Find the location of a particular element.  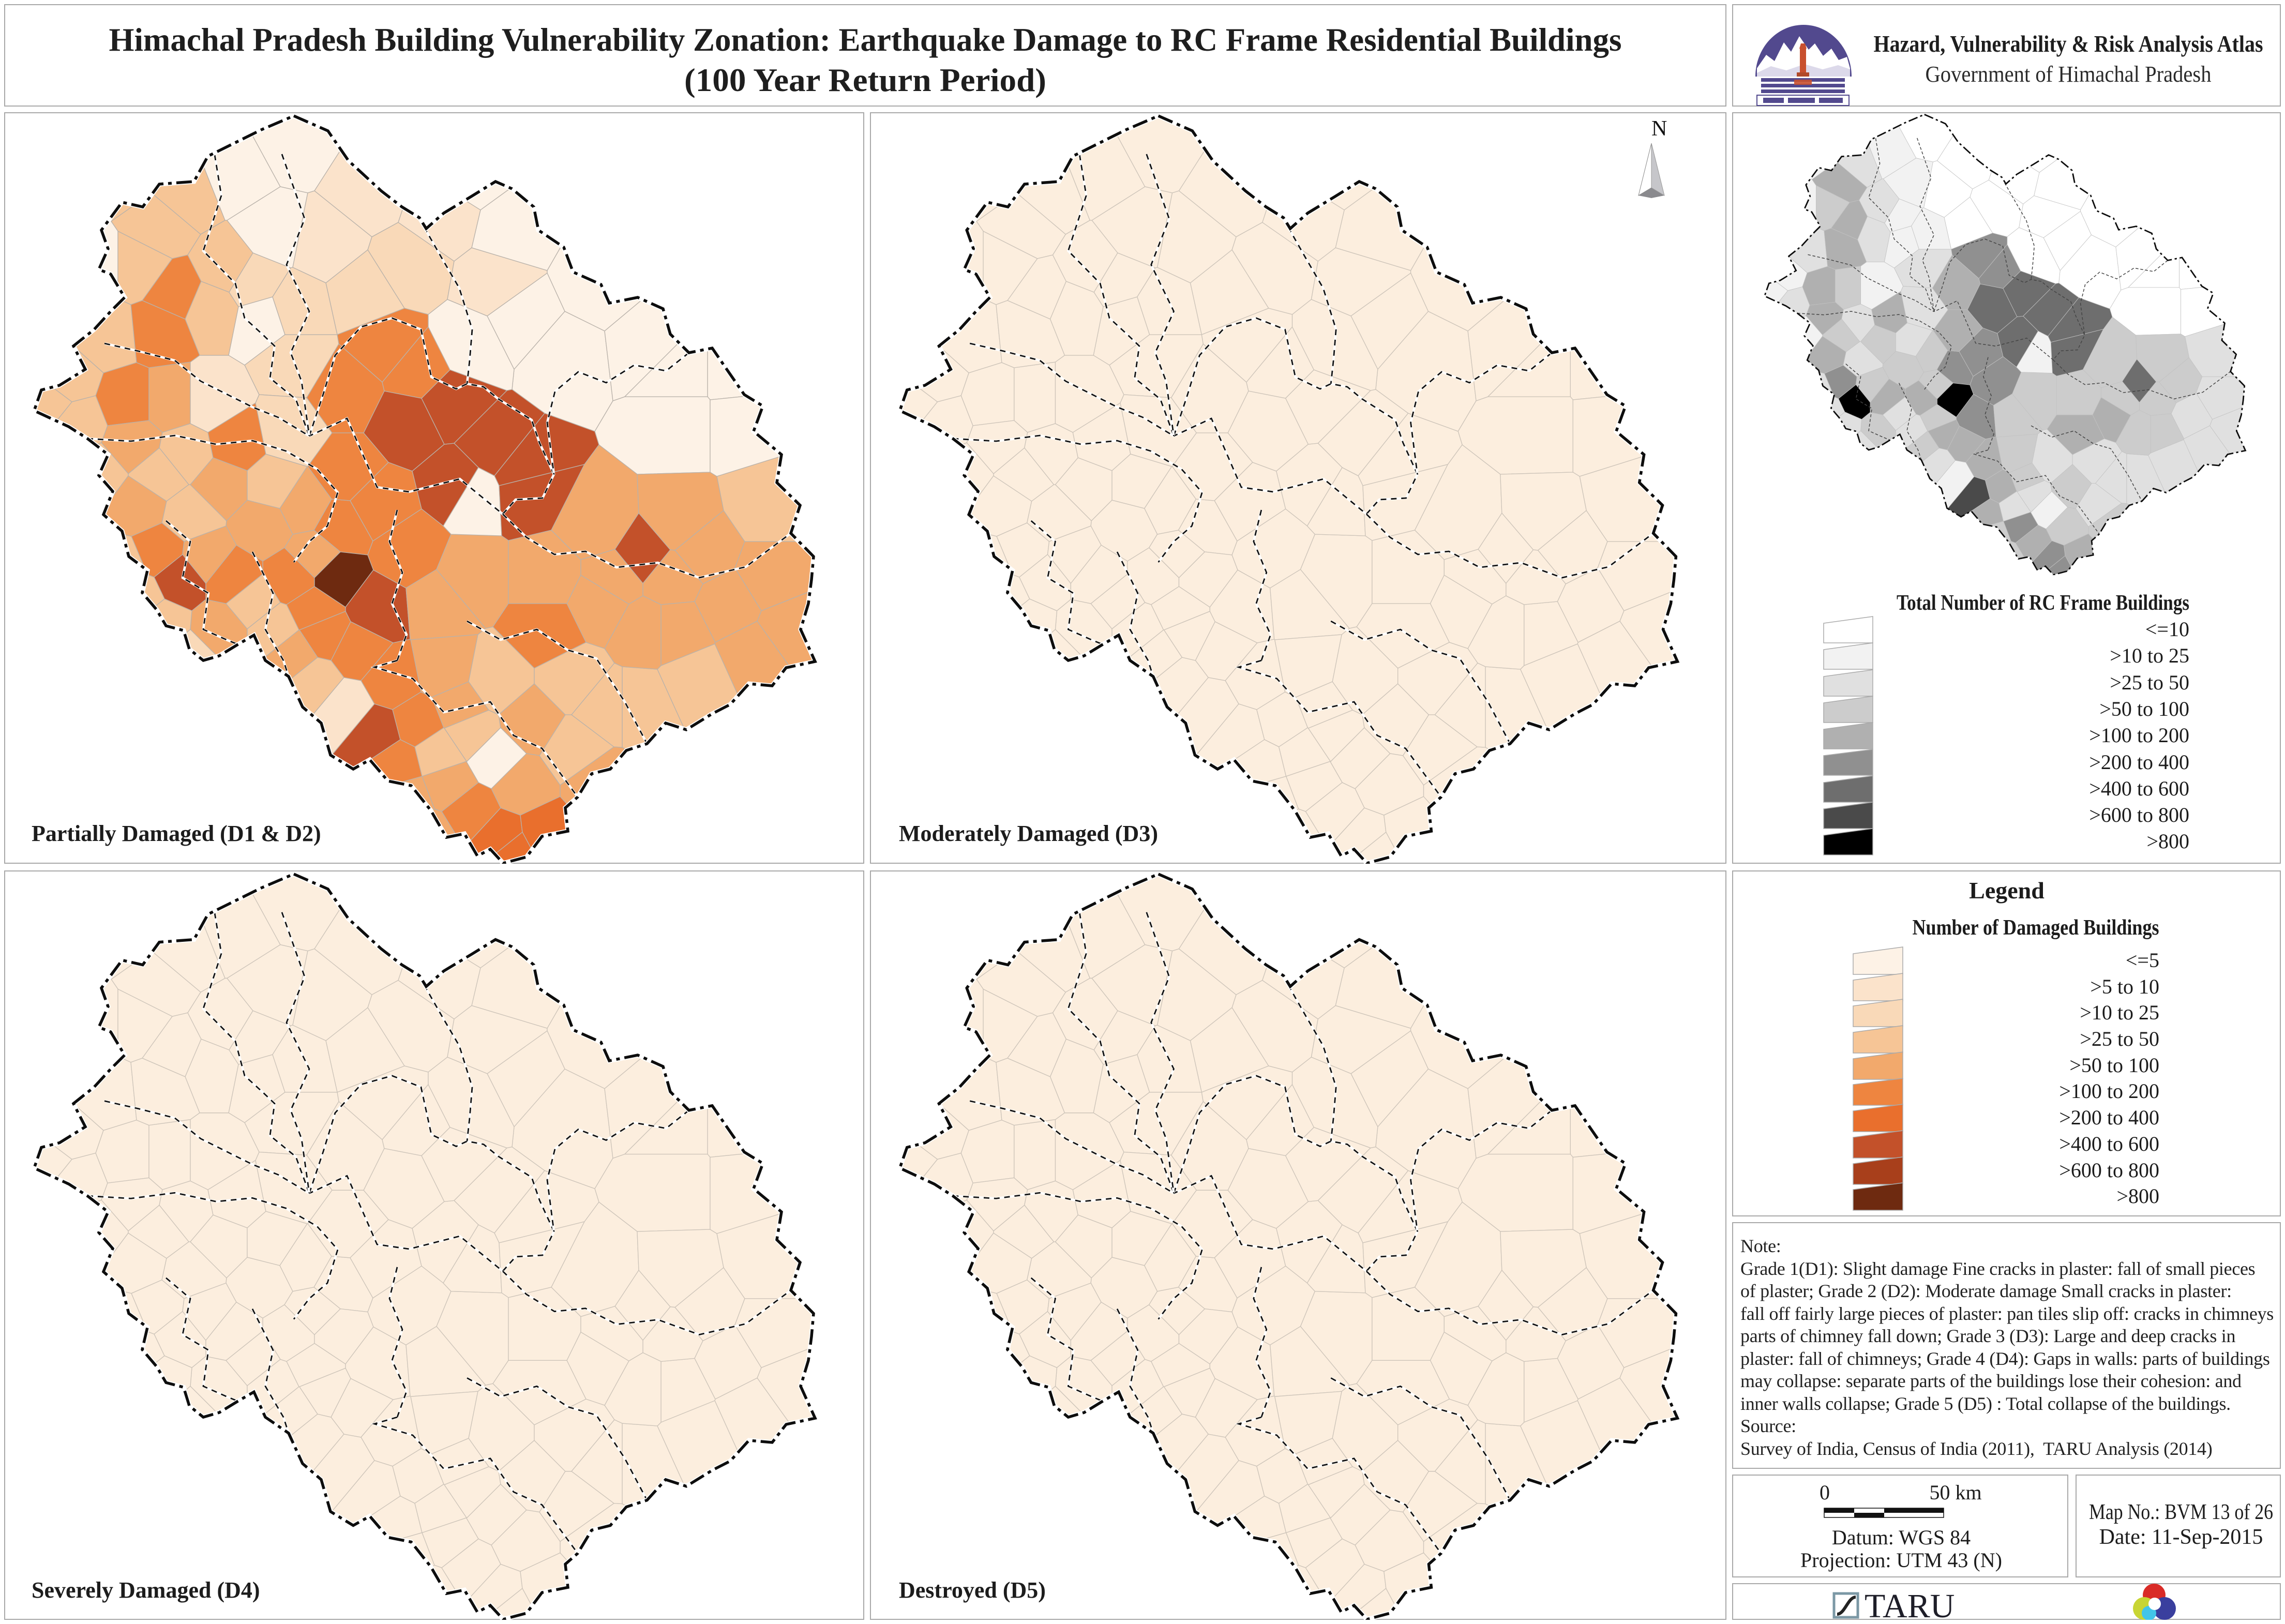

svg-text: Projection: UTM 43 (N) is located at coordinates (1901, 1560).